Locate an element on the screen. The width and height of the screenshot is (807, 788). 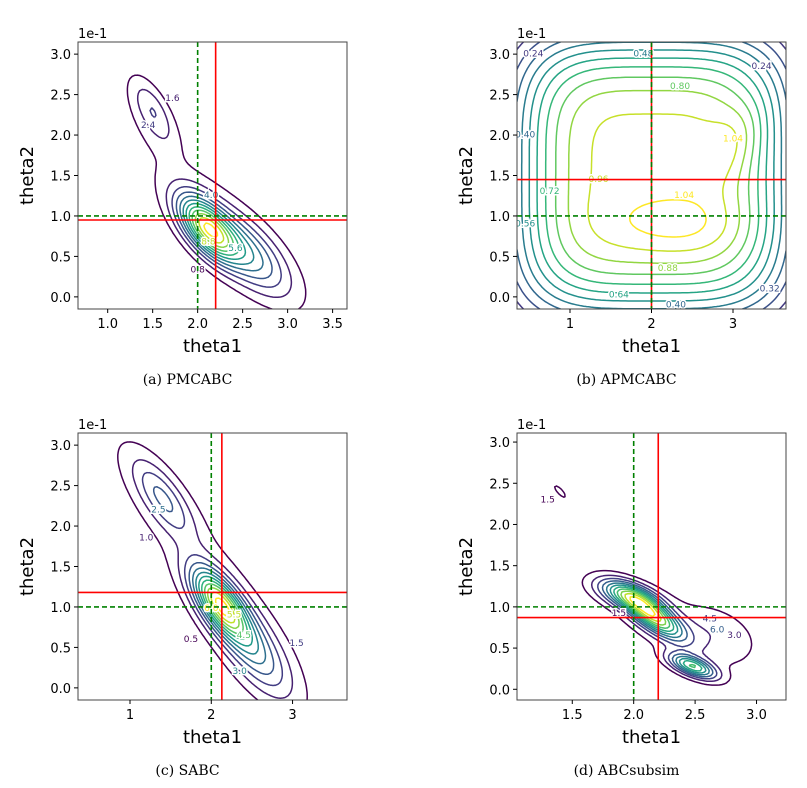
contour-label: 0.56 is located at coordinates (525, 225).